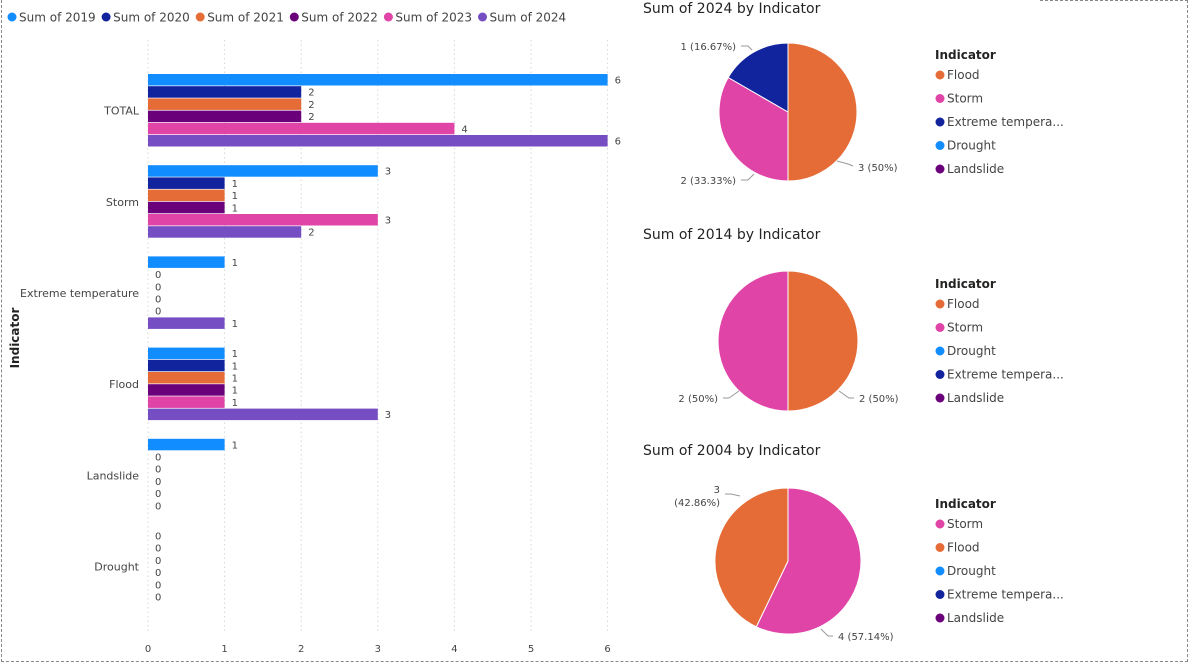  I want to click on y-category-label: Drought, so click(116, 567).